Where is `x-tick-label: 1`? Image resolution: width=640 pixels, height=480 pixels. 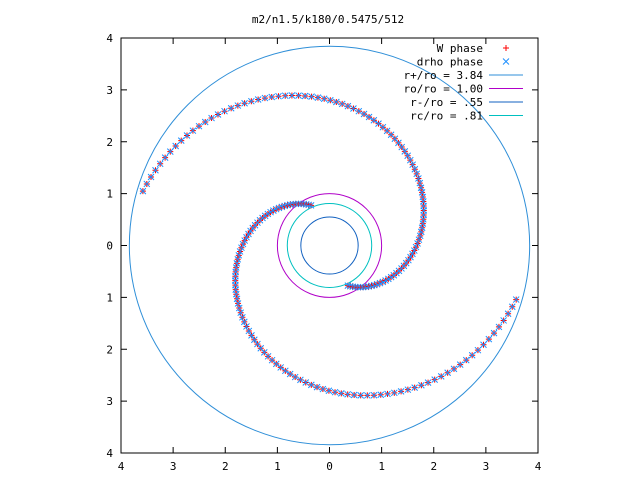
x-tick-label: 1 is located at coordinates (381, 466).